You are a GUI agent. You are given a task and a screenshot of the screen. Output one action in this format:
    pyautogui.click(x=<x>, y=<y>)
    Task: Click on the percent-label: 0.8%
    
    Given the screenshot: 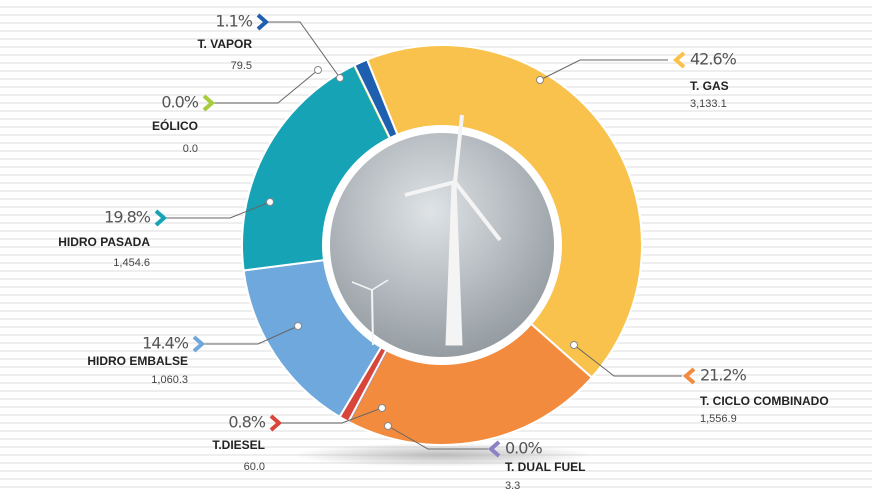 What is the action you would take?
    pyautogui.click(x=246, y=422)
    